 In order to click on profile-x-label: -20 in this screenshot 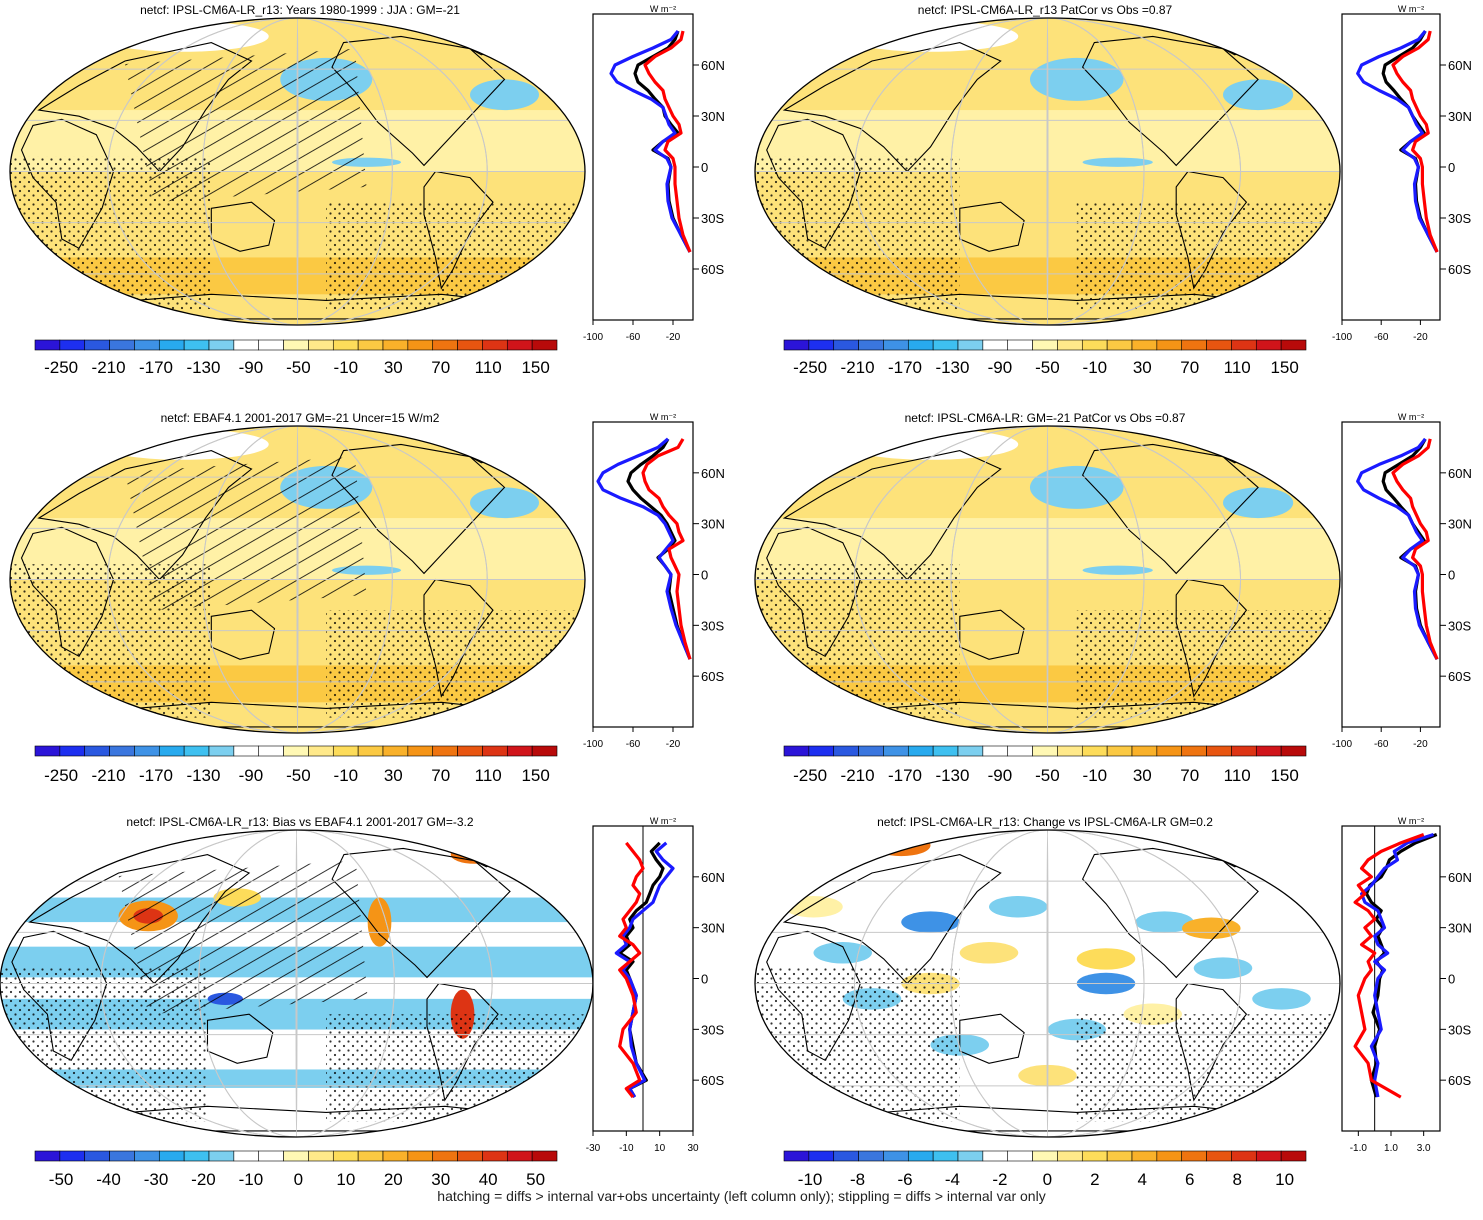, I will do `click(673, 744)`.